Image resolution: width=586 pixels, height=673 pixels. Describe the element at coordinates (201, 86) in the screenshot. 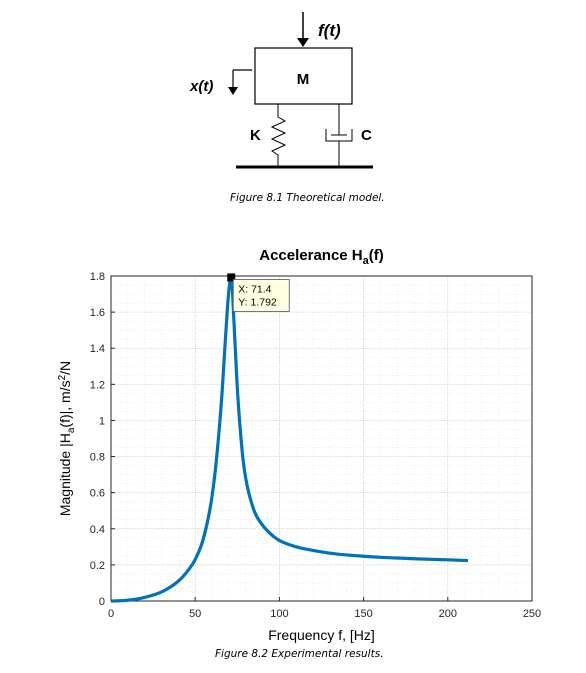

I see `displacement-label: x(t)` at that location.